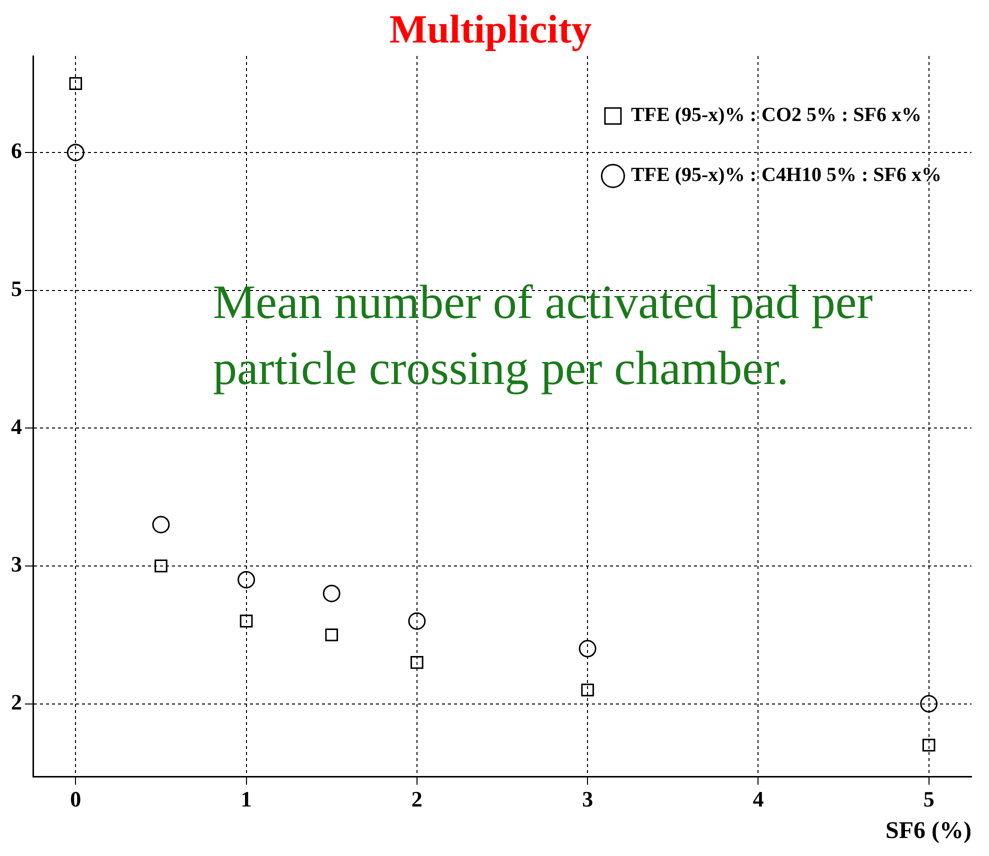 The image size is (989, 856). What do you see at coordinates (76, 799) in the screenshot?
I see `x-tick-label: 0` at bounding box center [76, 799].